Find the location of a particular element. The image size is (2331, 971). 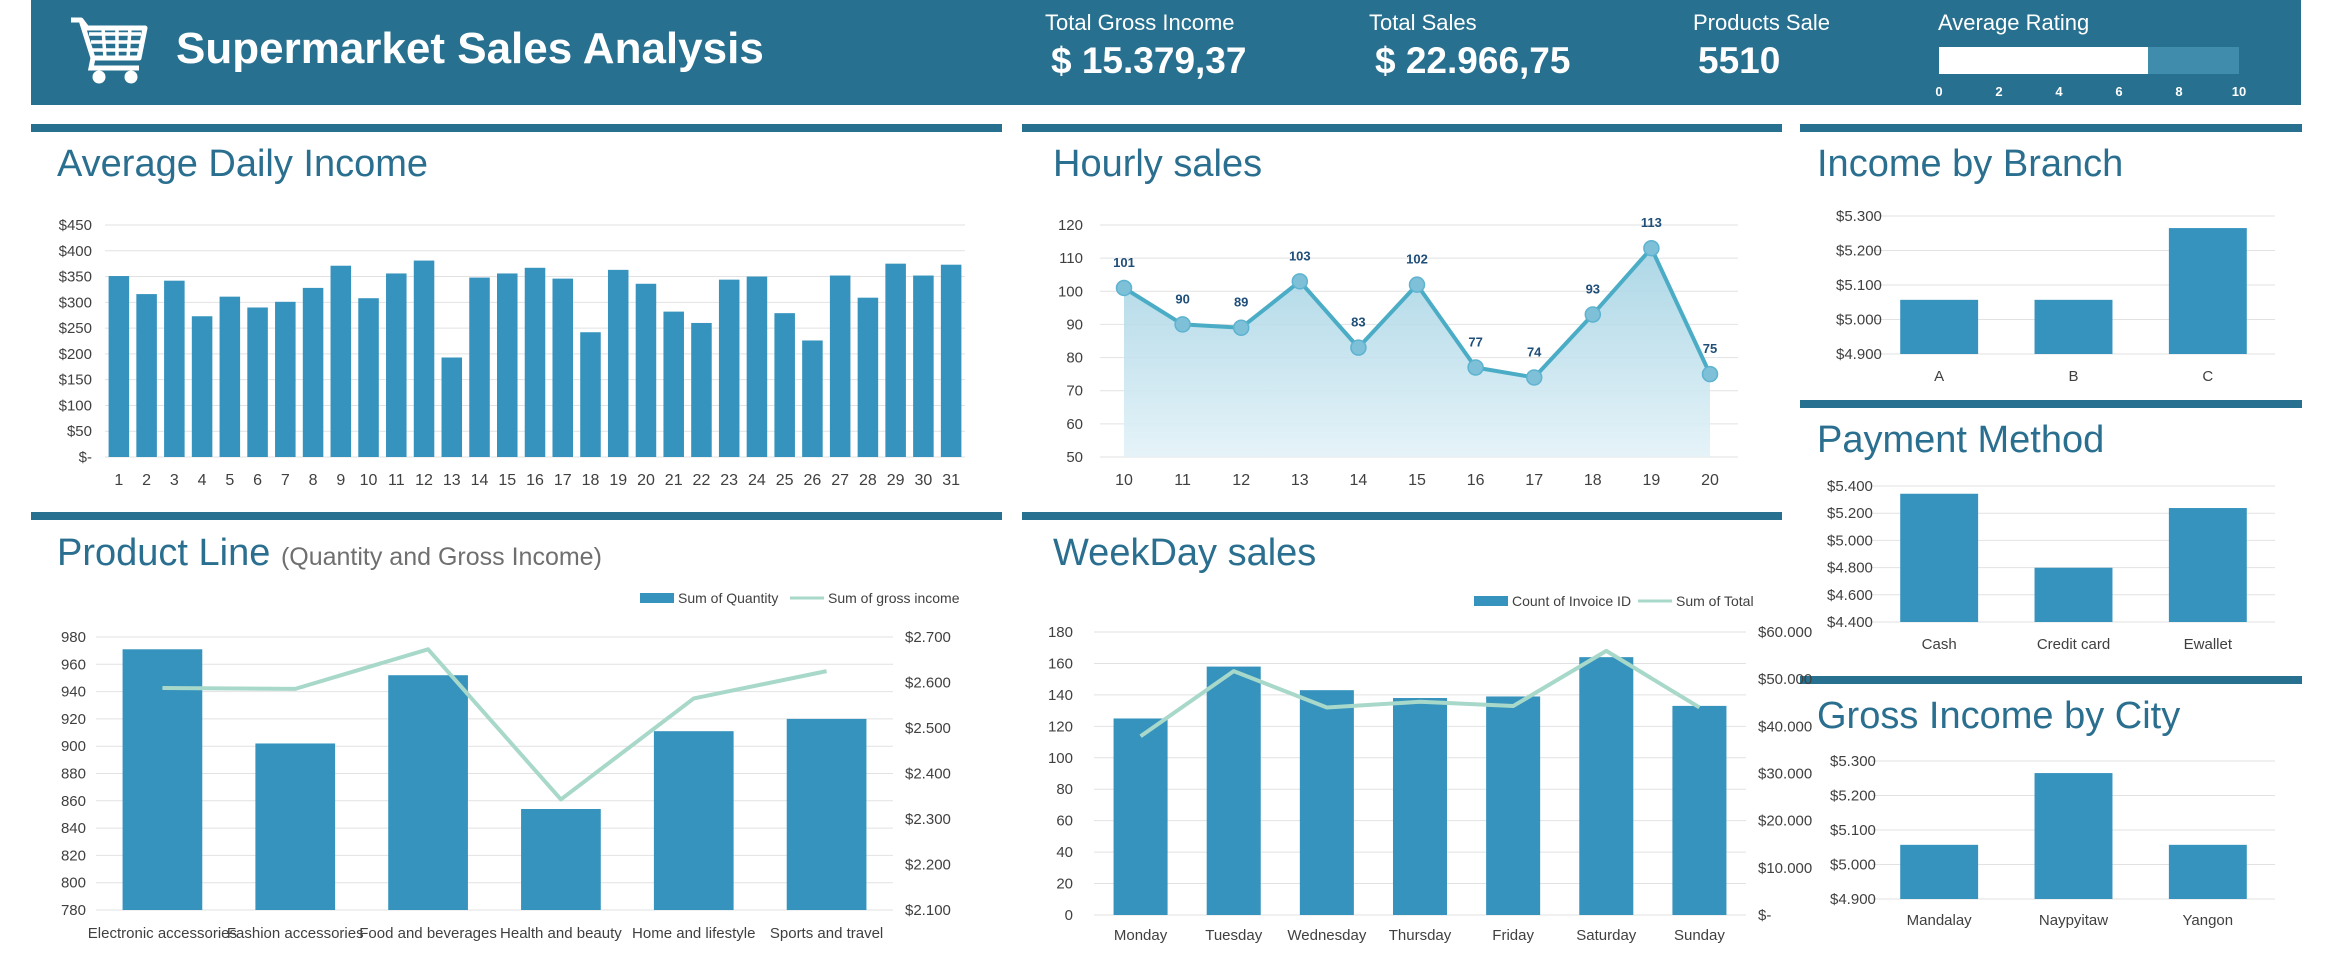

weekday-y-tick-label: 20 is located at coordinates (1064, 884).